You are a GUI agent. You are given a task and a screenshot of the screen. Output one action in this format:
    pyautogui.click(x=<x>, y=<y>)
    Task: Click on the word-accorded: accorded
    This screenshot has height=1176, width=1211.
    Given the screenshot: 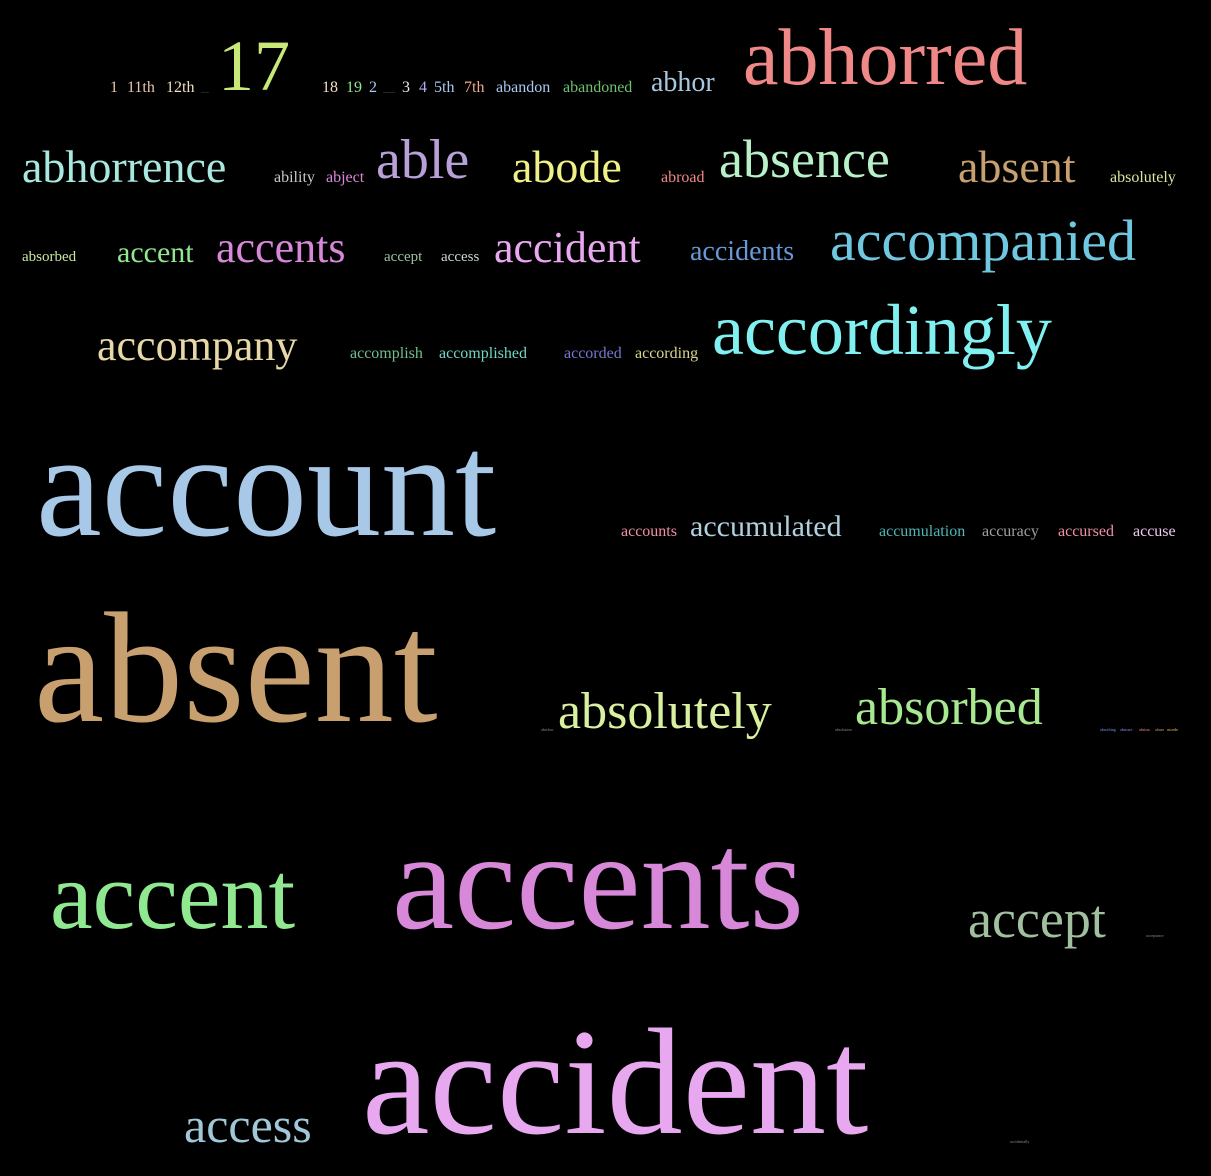 What is the action you would take?
    pyautogui.click(x=593, y=353)
    